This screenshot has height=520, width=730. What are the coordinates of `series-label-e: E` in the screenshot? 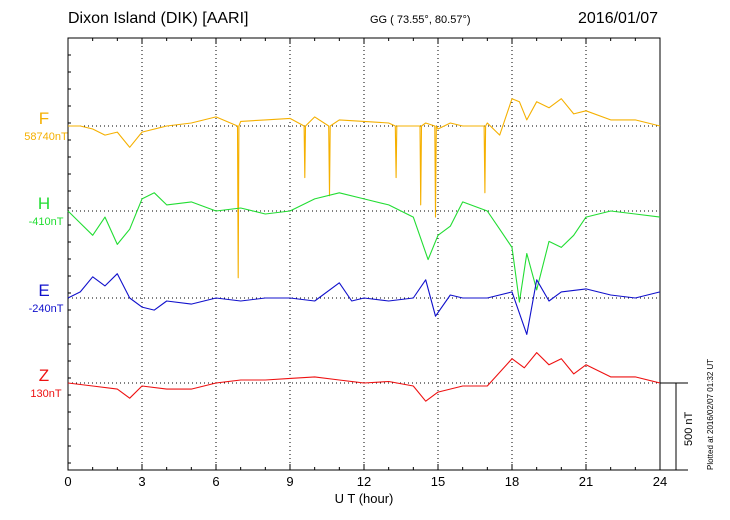 It's located at (43, 290).